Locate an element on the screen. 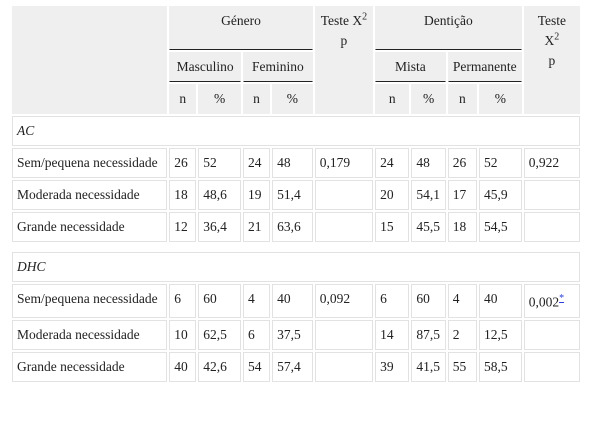 The image size is (590, 445). cell: 2 is located at coordinates (462, 334).